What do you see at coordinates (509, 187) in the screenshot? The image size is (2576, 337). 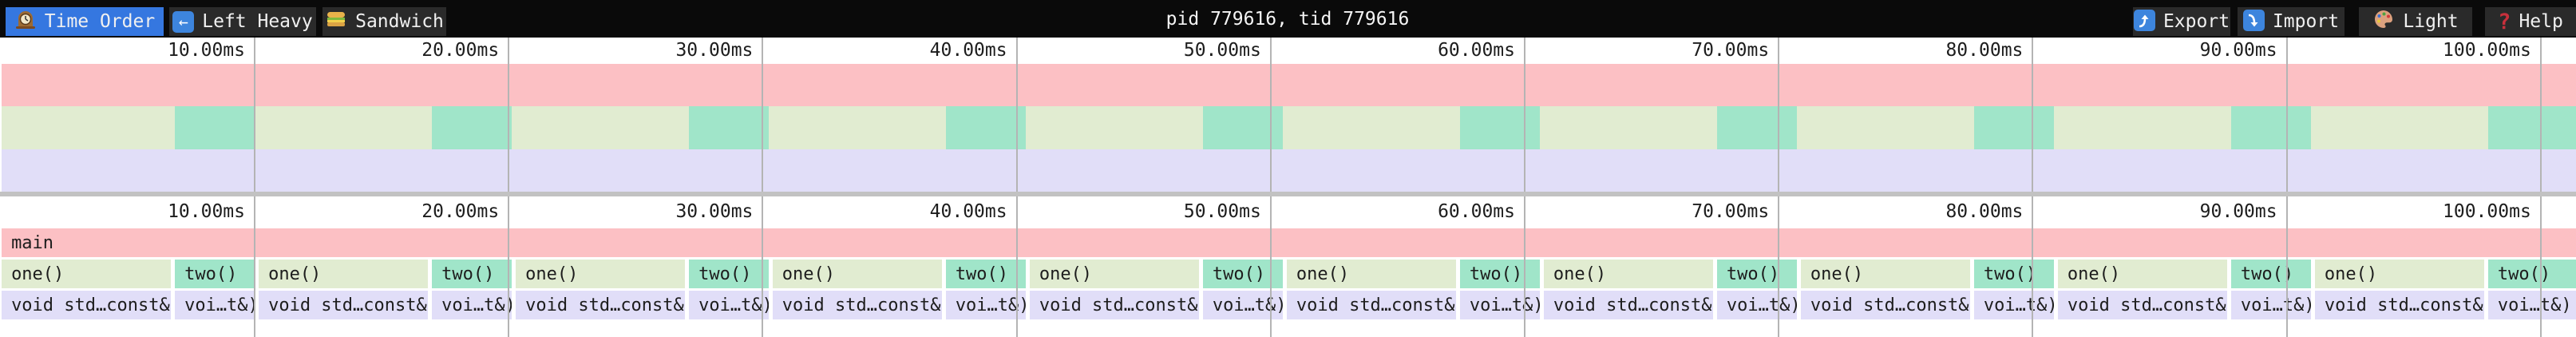 I see `gridline-20ms` at bounding box center [509, 187].